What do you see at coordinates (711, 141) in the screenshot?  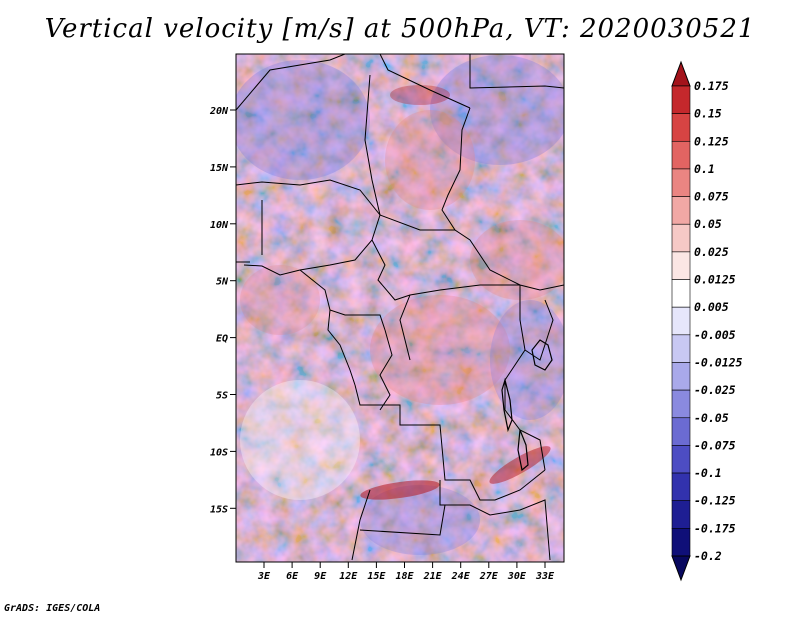 I see `colorbar-label: 0.125` at bounding box center [711, 141].